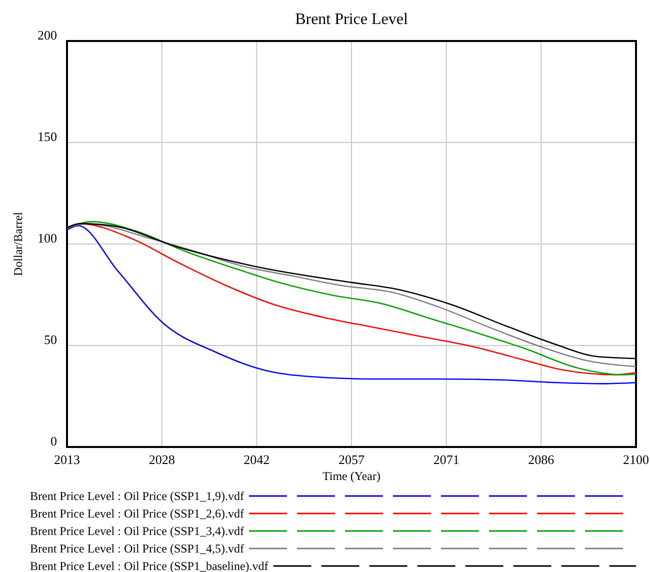 The height and width of the screenshot is (572, 650). I want to click on x-tick-label: 2086, so click(541, 460).